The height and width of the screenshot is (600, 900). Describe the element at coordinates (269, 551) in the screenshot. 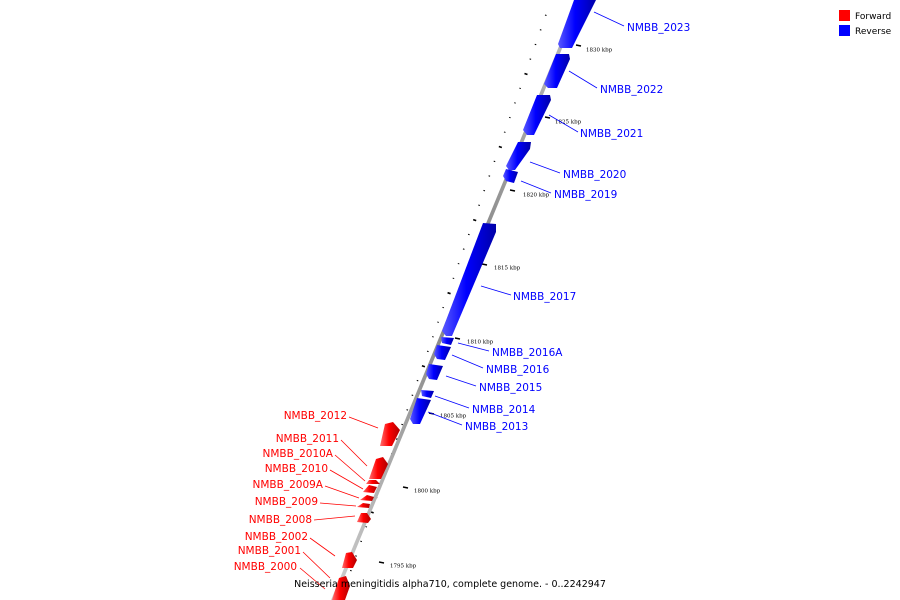

I see `gene-label-nmbb-2001: NMBB_2001` at that location.